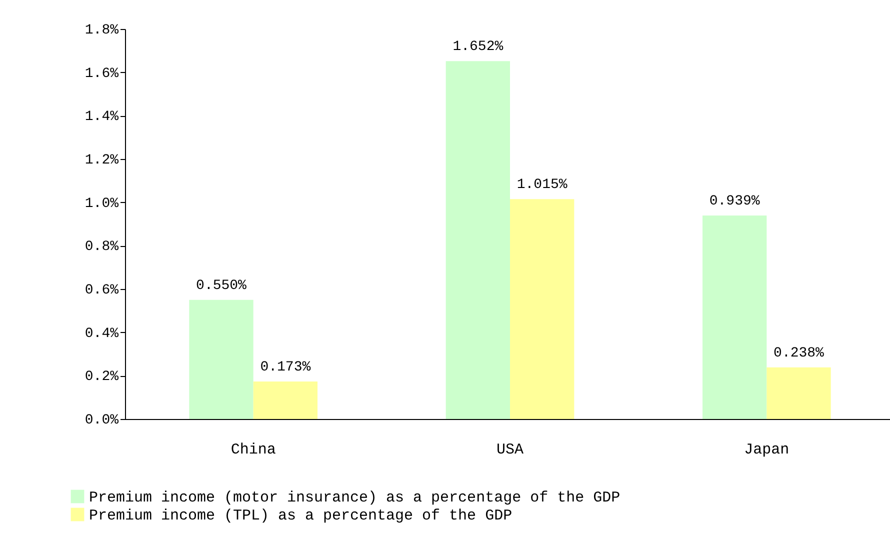  What do you see at coordinates (102, 290) in the screenshot?
I see `y-tick-label: 0.6%` at bounding box center [102, 290].